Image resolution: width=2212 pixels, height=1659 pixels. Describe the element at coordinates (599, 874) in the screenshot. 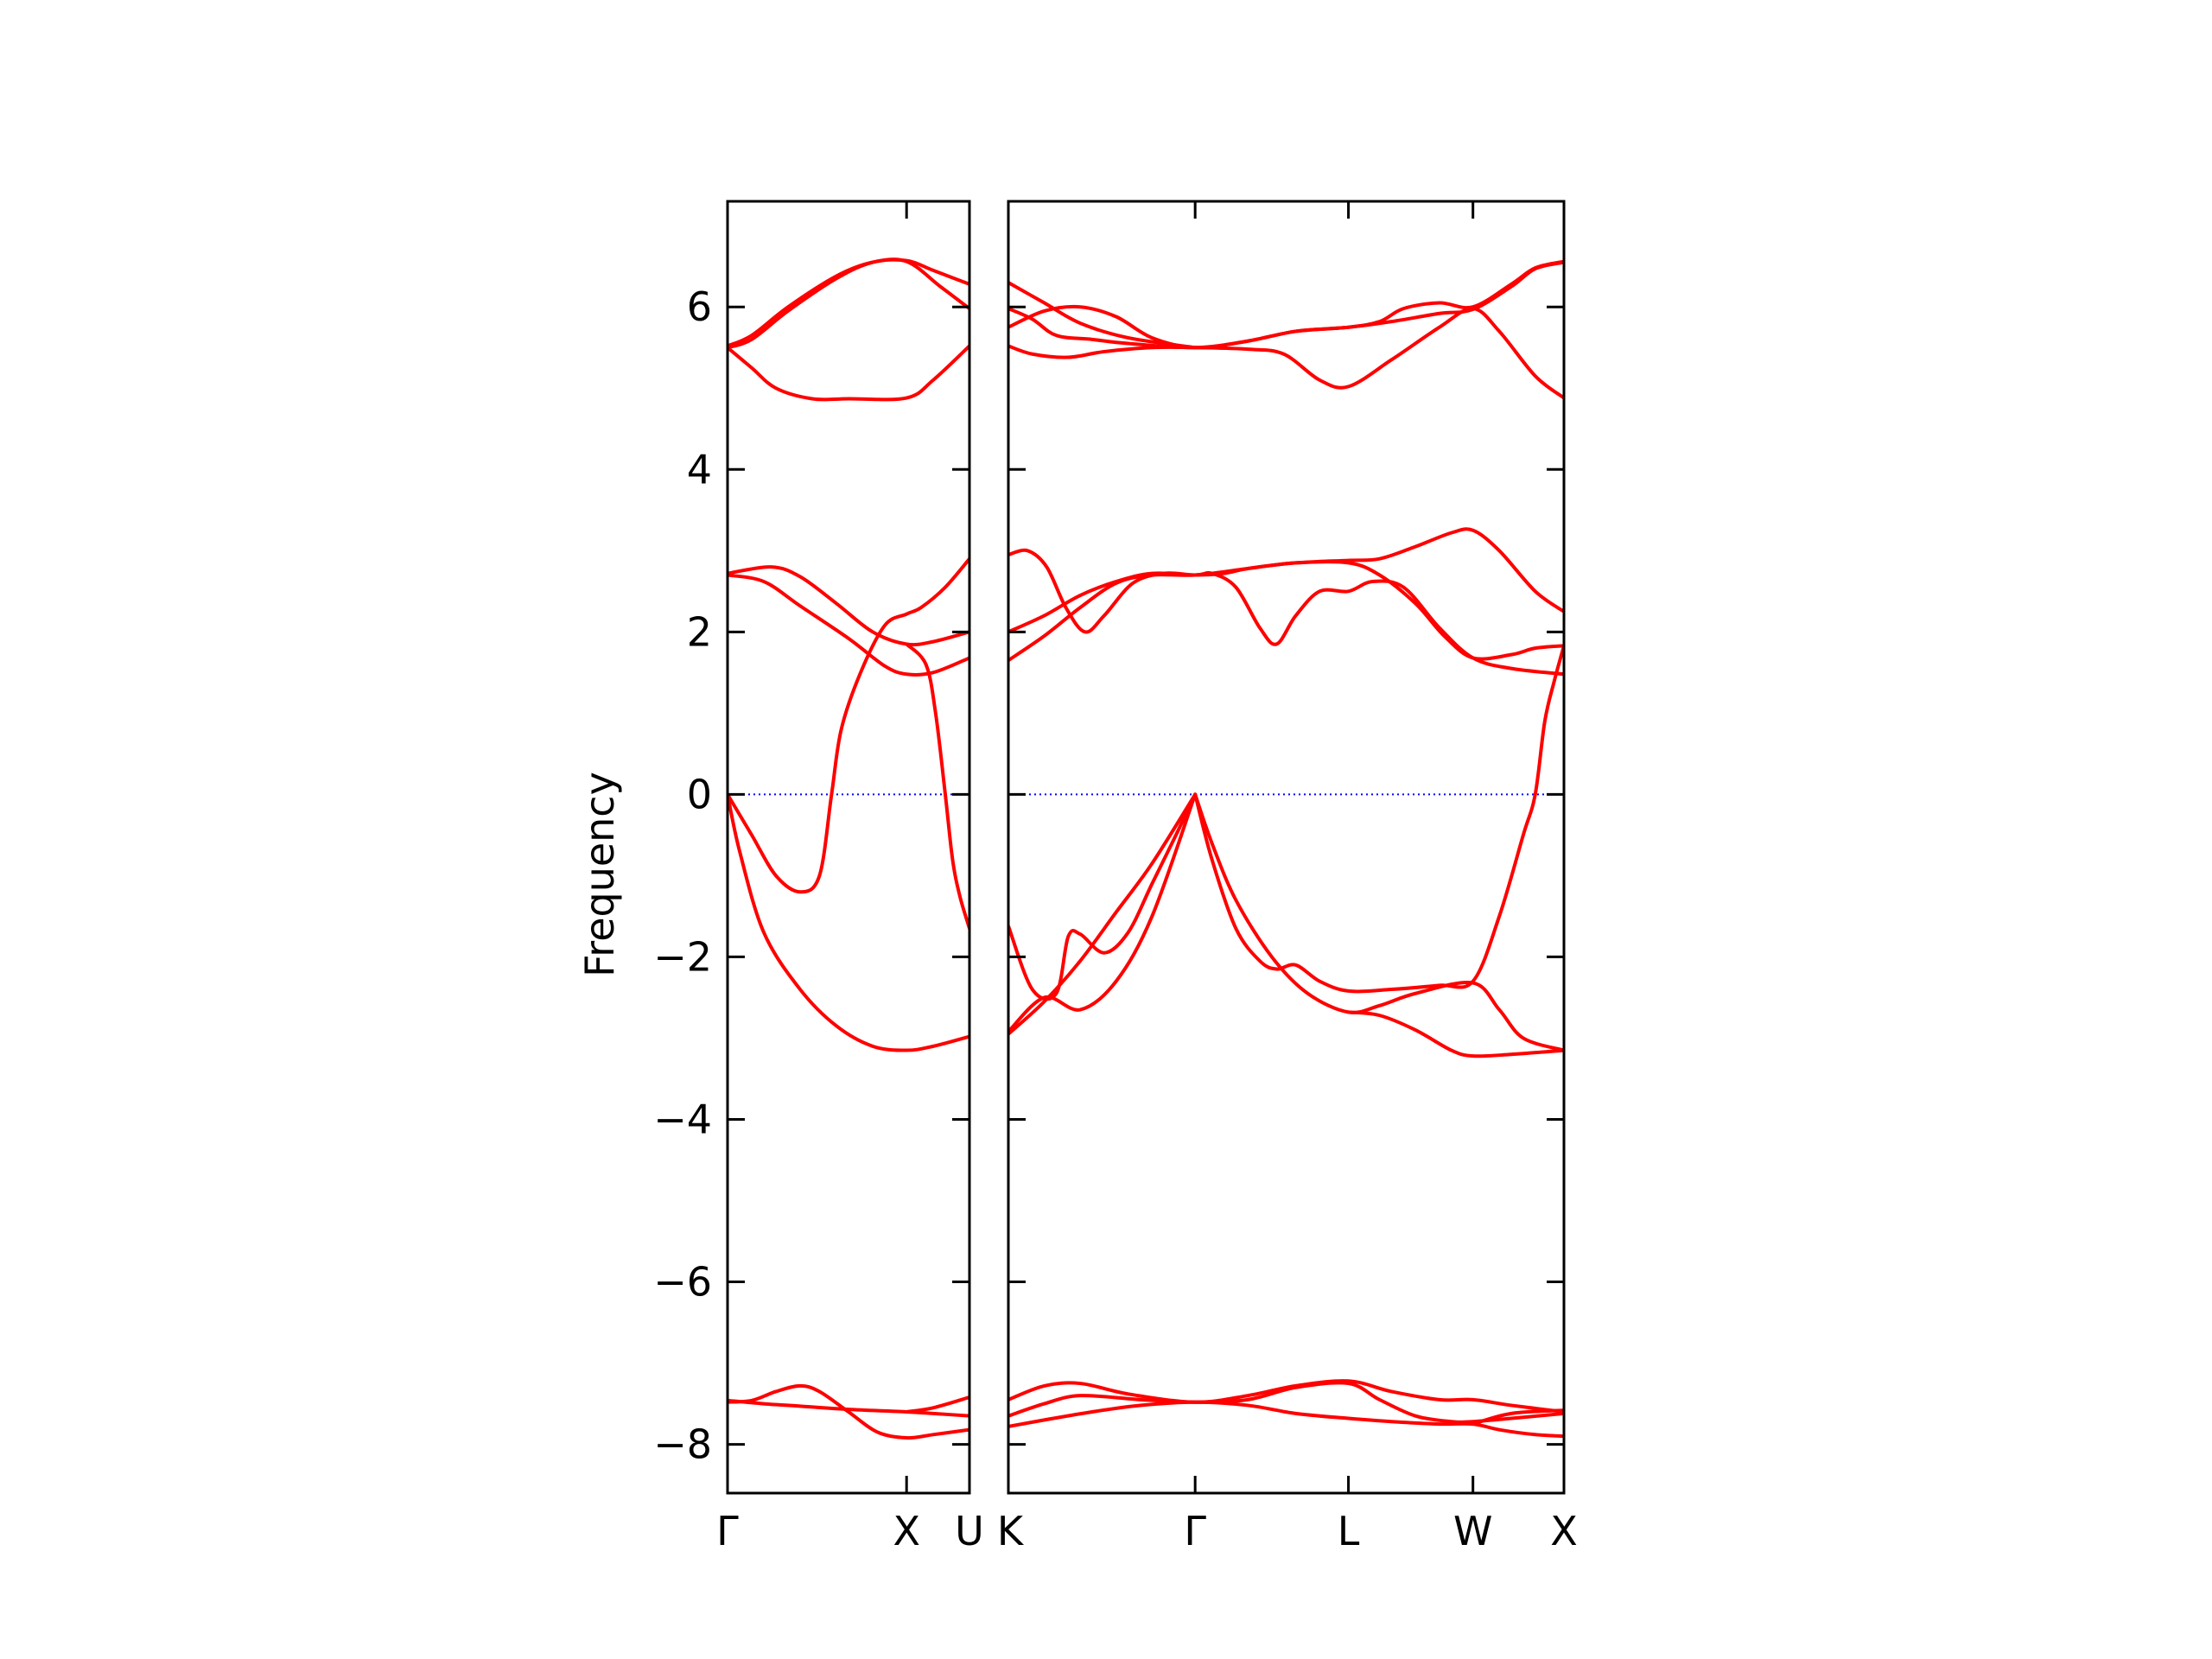

I see `y-axis-label: Frequency` at that location.